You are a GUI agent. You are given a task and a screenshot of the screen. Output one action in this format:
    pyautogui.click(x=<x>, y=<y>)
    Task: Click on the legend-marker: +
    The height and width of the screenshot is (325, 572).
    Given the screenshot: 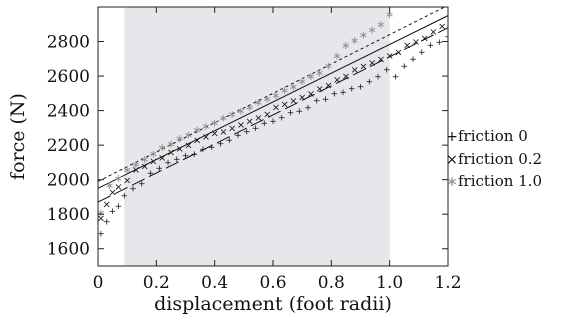 What is the action you would take?
    pyautogui.click(x=452, y=137)
    